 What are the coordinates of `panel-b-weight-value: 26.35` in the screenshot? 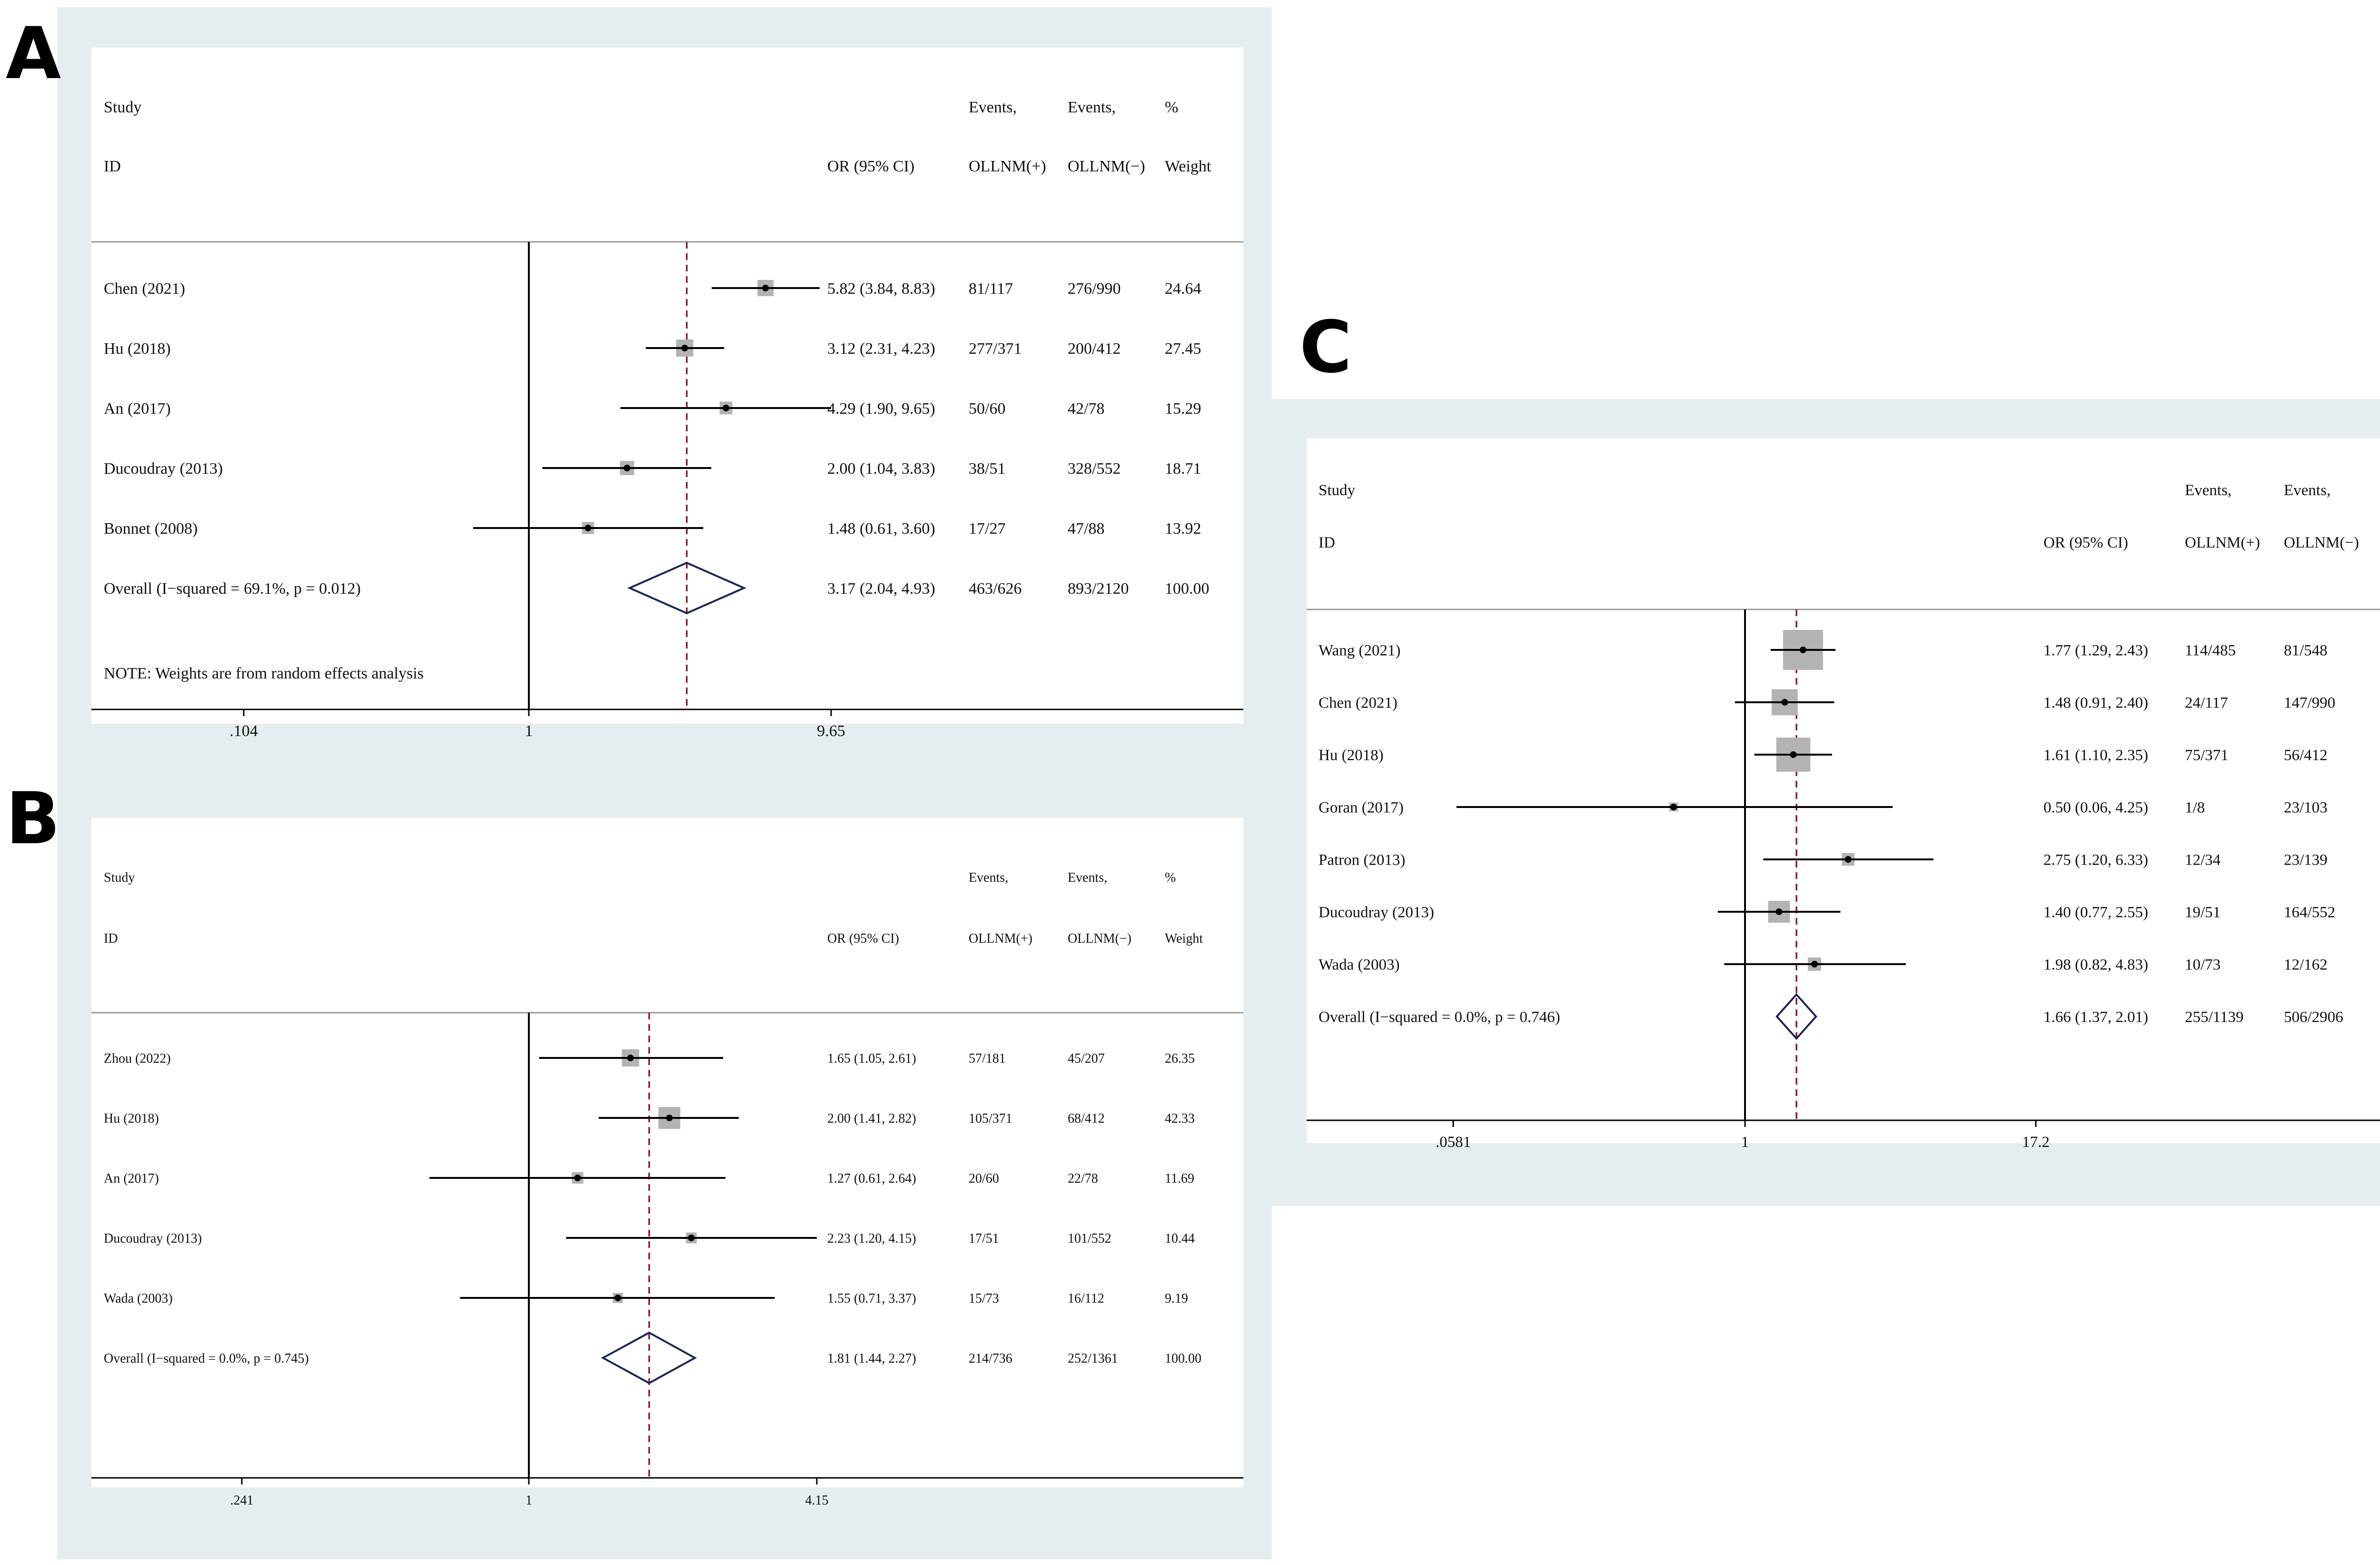 It's located at (1180, 1058).